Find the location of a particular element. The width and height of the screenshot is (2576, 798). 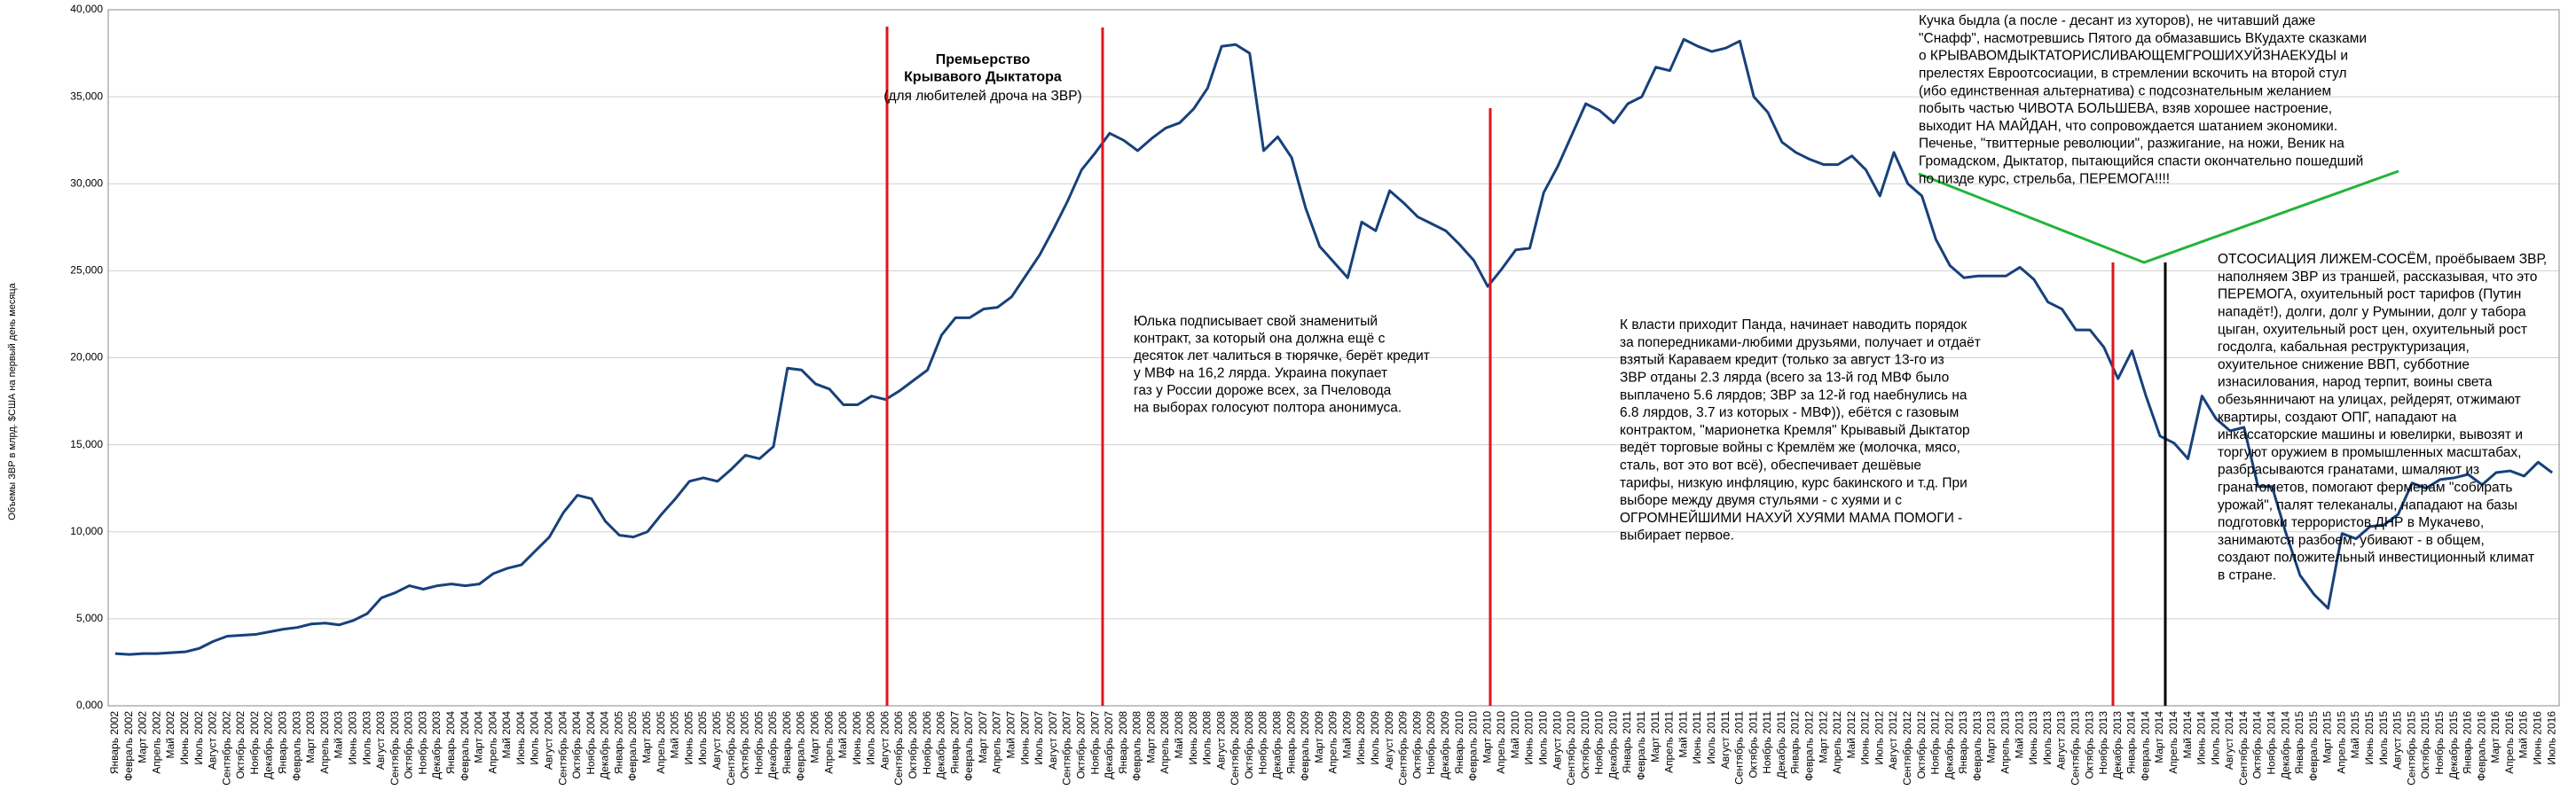

x-tick-label: Июль 2002 is located at coordinates (198, 738).